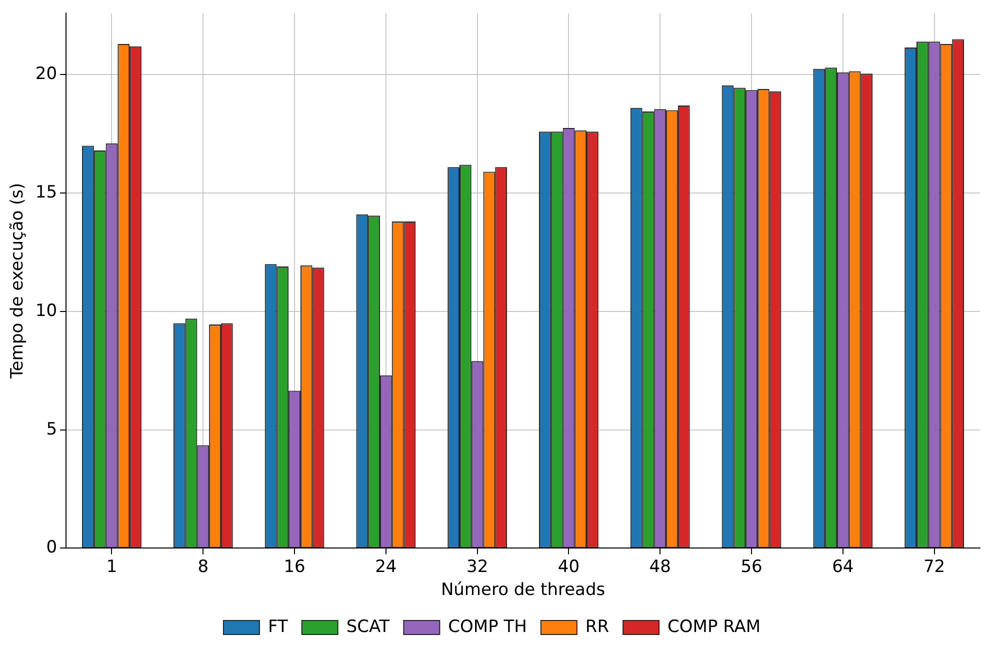  Describe the element at coordinates (46, 192) in the screenshot. I see `y-tick-label: 15` at that location.